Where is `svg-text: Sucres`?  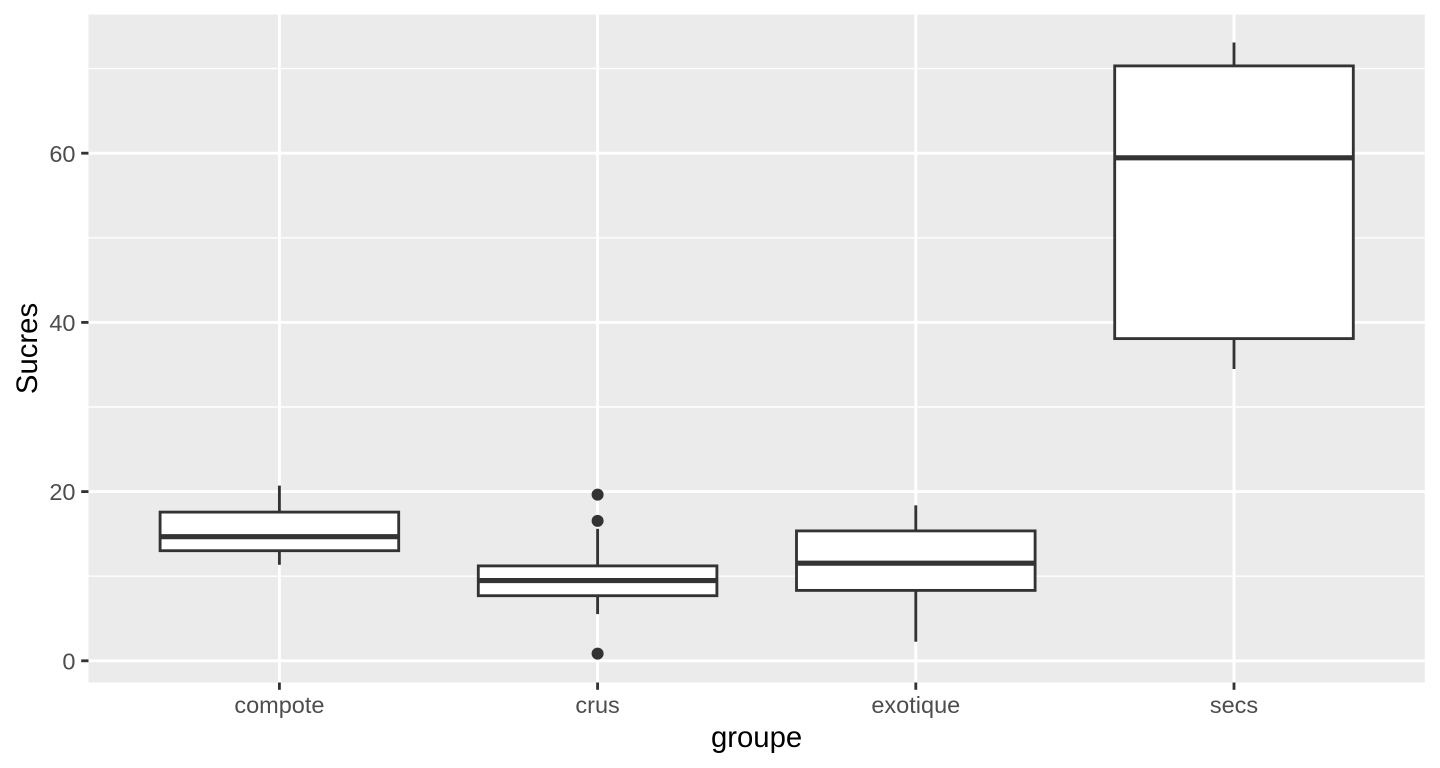 svg-text: Sucres is located at coordinates (27, 348).